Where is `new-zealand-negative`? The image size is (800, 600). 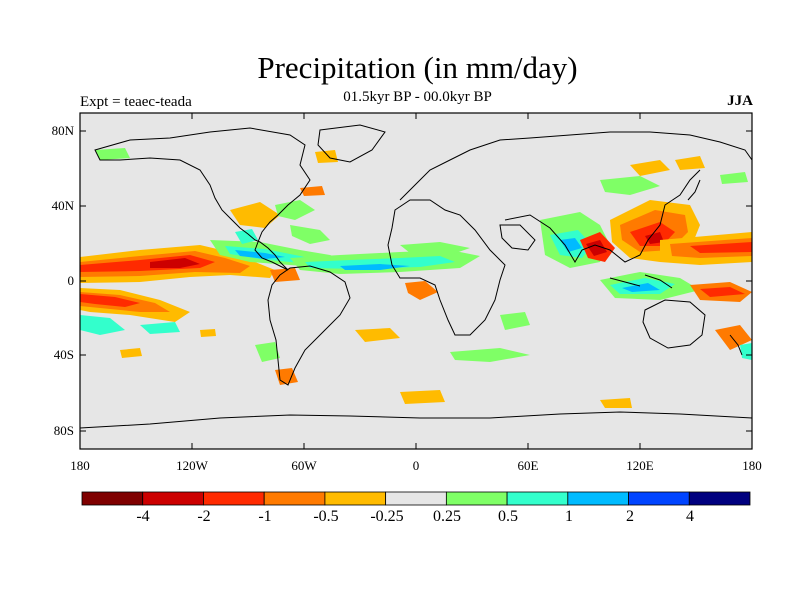
new-zealand-negative is located at coordinates (733, 337).